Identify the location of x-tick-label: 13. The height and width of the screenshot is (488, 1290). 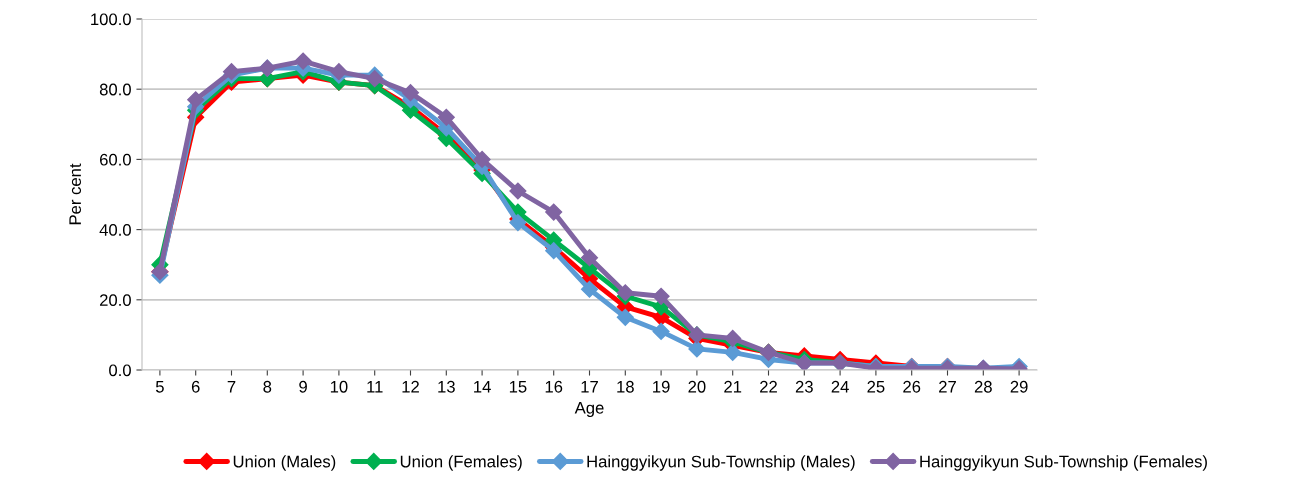
(446, 386).